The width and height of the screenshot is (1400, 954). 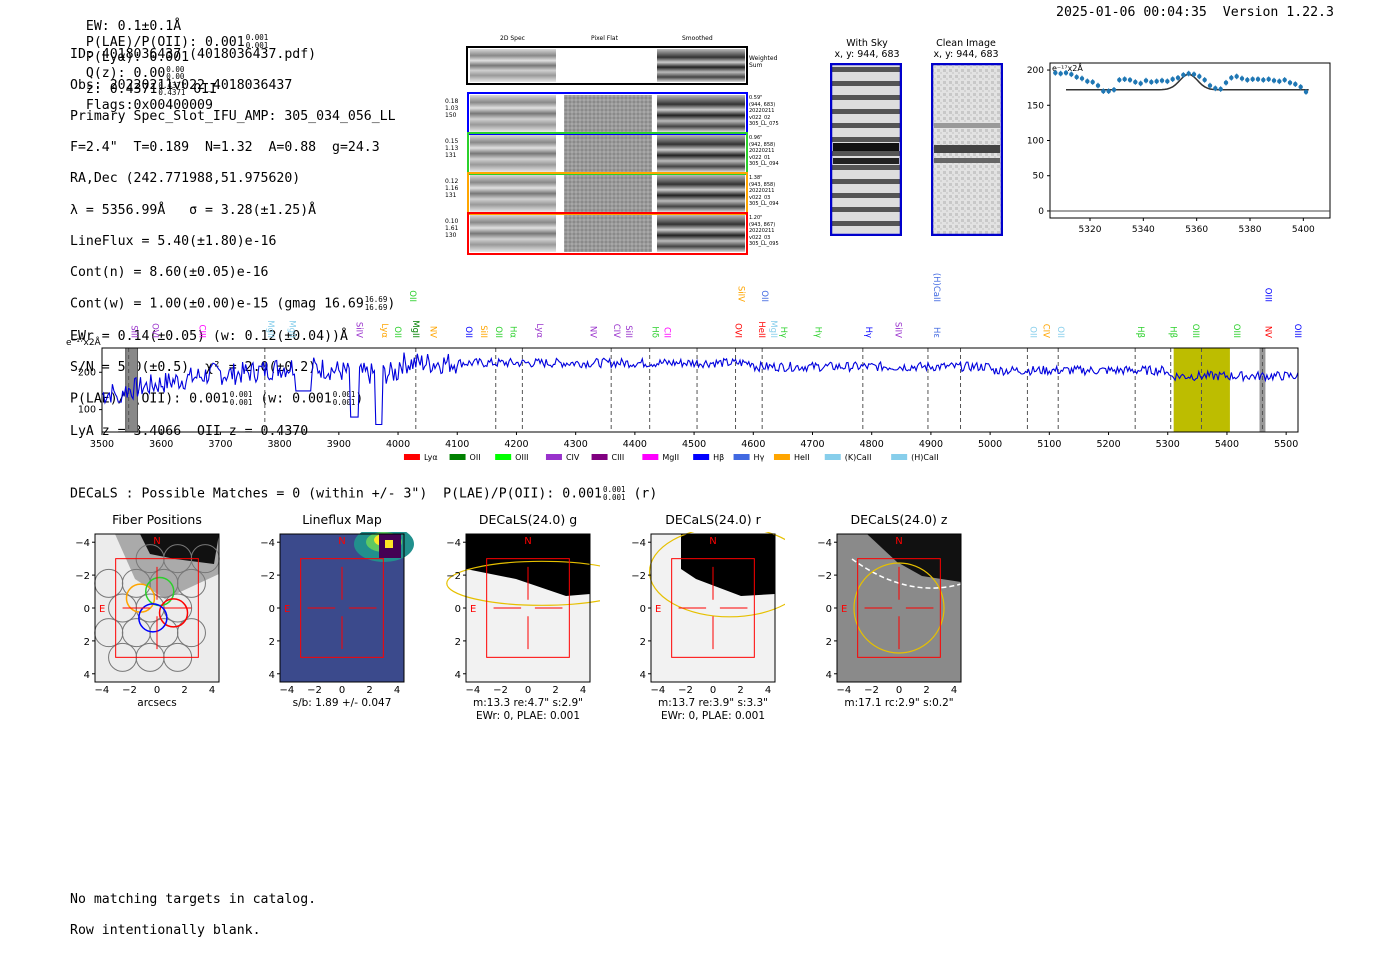 I want to click on spectrum-xtick: 5500, so click(x=1286, y=444).